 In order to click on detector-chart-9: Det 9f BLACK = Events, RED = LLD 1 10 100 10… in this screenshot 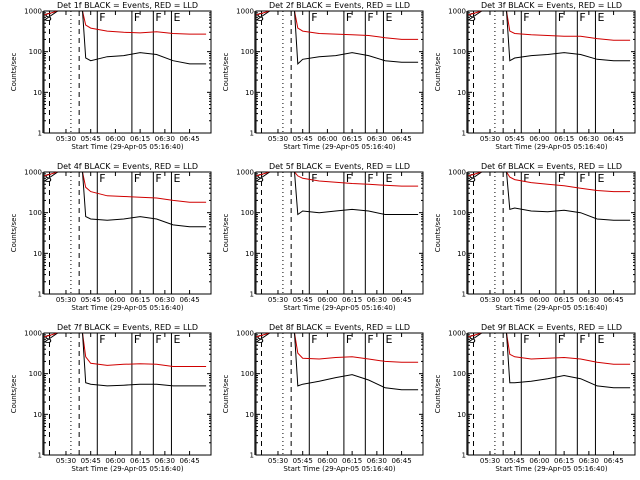, I will do `click(535, 398)`.